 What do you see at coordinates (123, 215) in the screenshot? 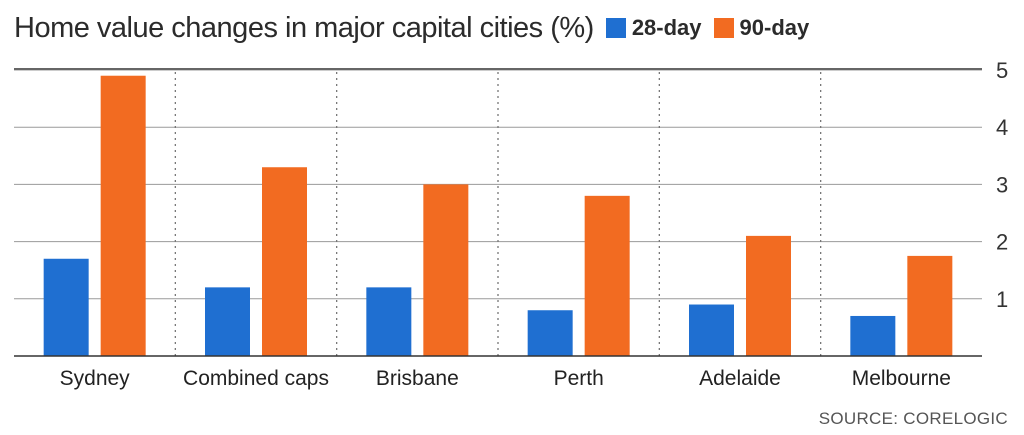
I see `bar-90-day-sydney` at bounding box center [123, 215].